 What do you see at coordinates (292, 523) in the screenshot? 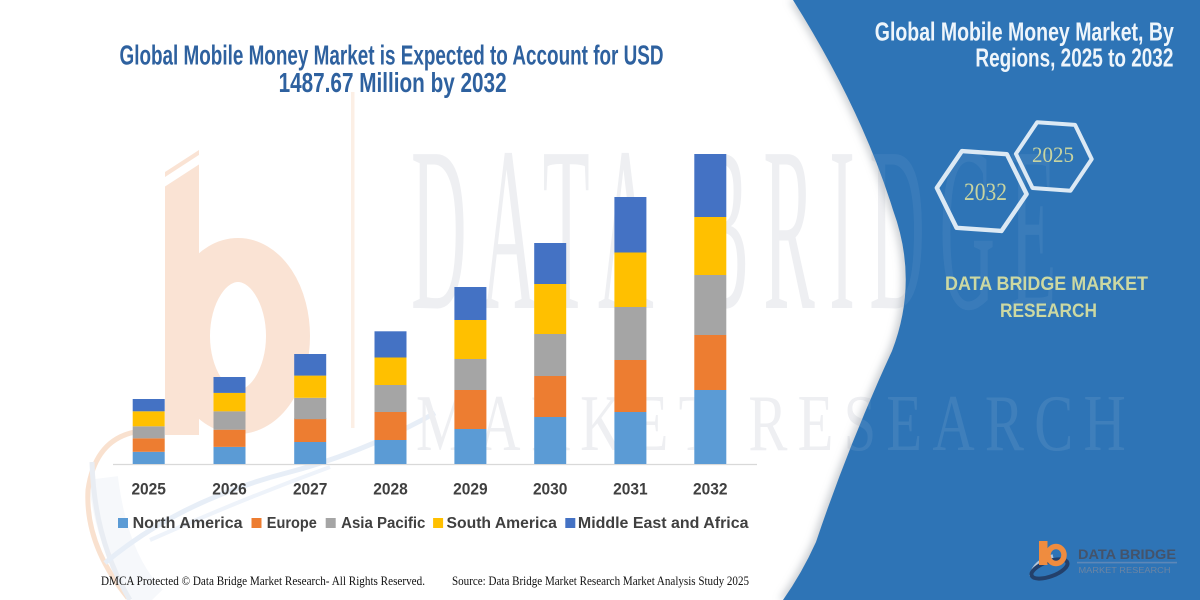
I see `svg-text: Europe` at bounding box center [292, 523].